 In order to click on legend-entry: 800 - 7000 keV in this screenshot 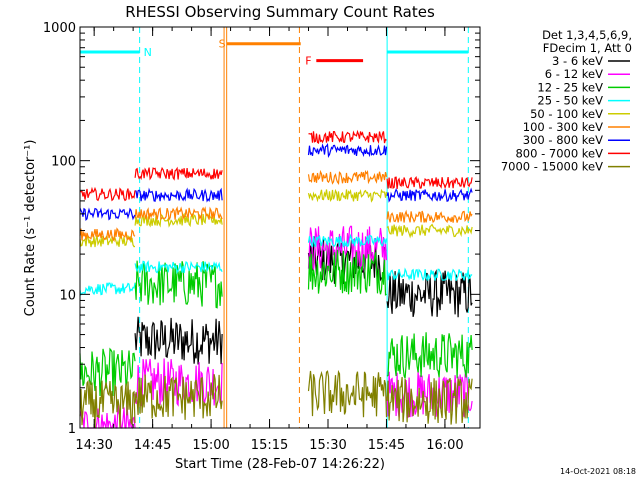, I will do `click(559, 153)`.